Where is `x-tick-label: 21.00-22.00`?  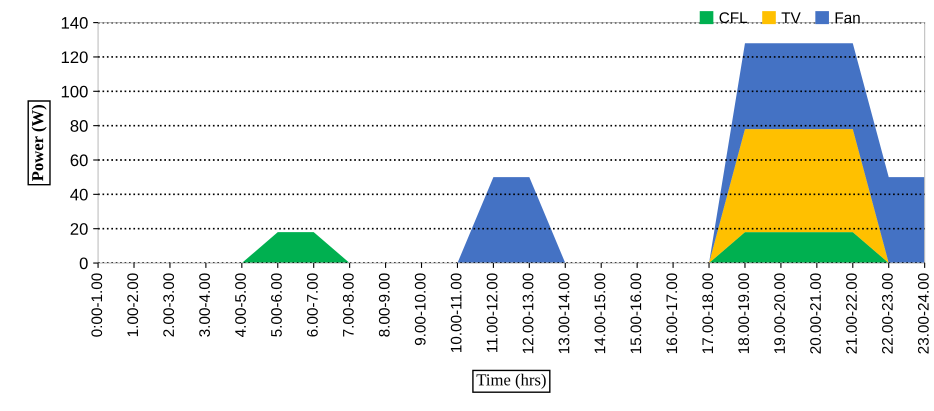 x-tick-label: 21.00-22.00 is located at coordinates (851, 313).